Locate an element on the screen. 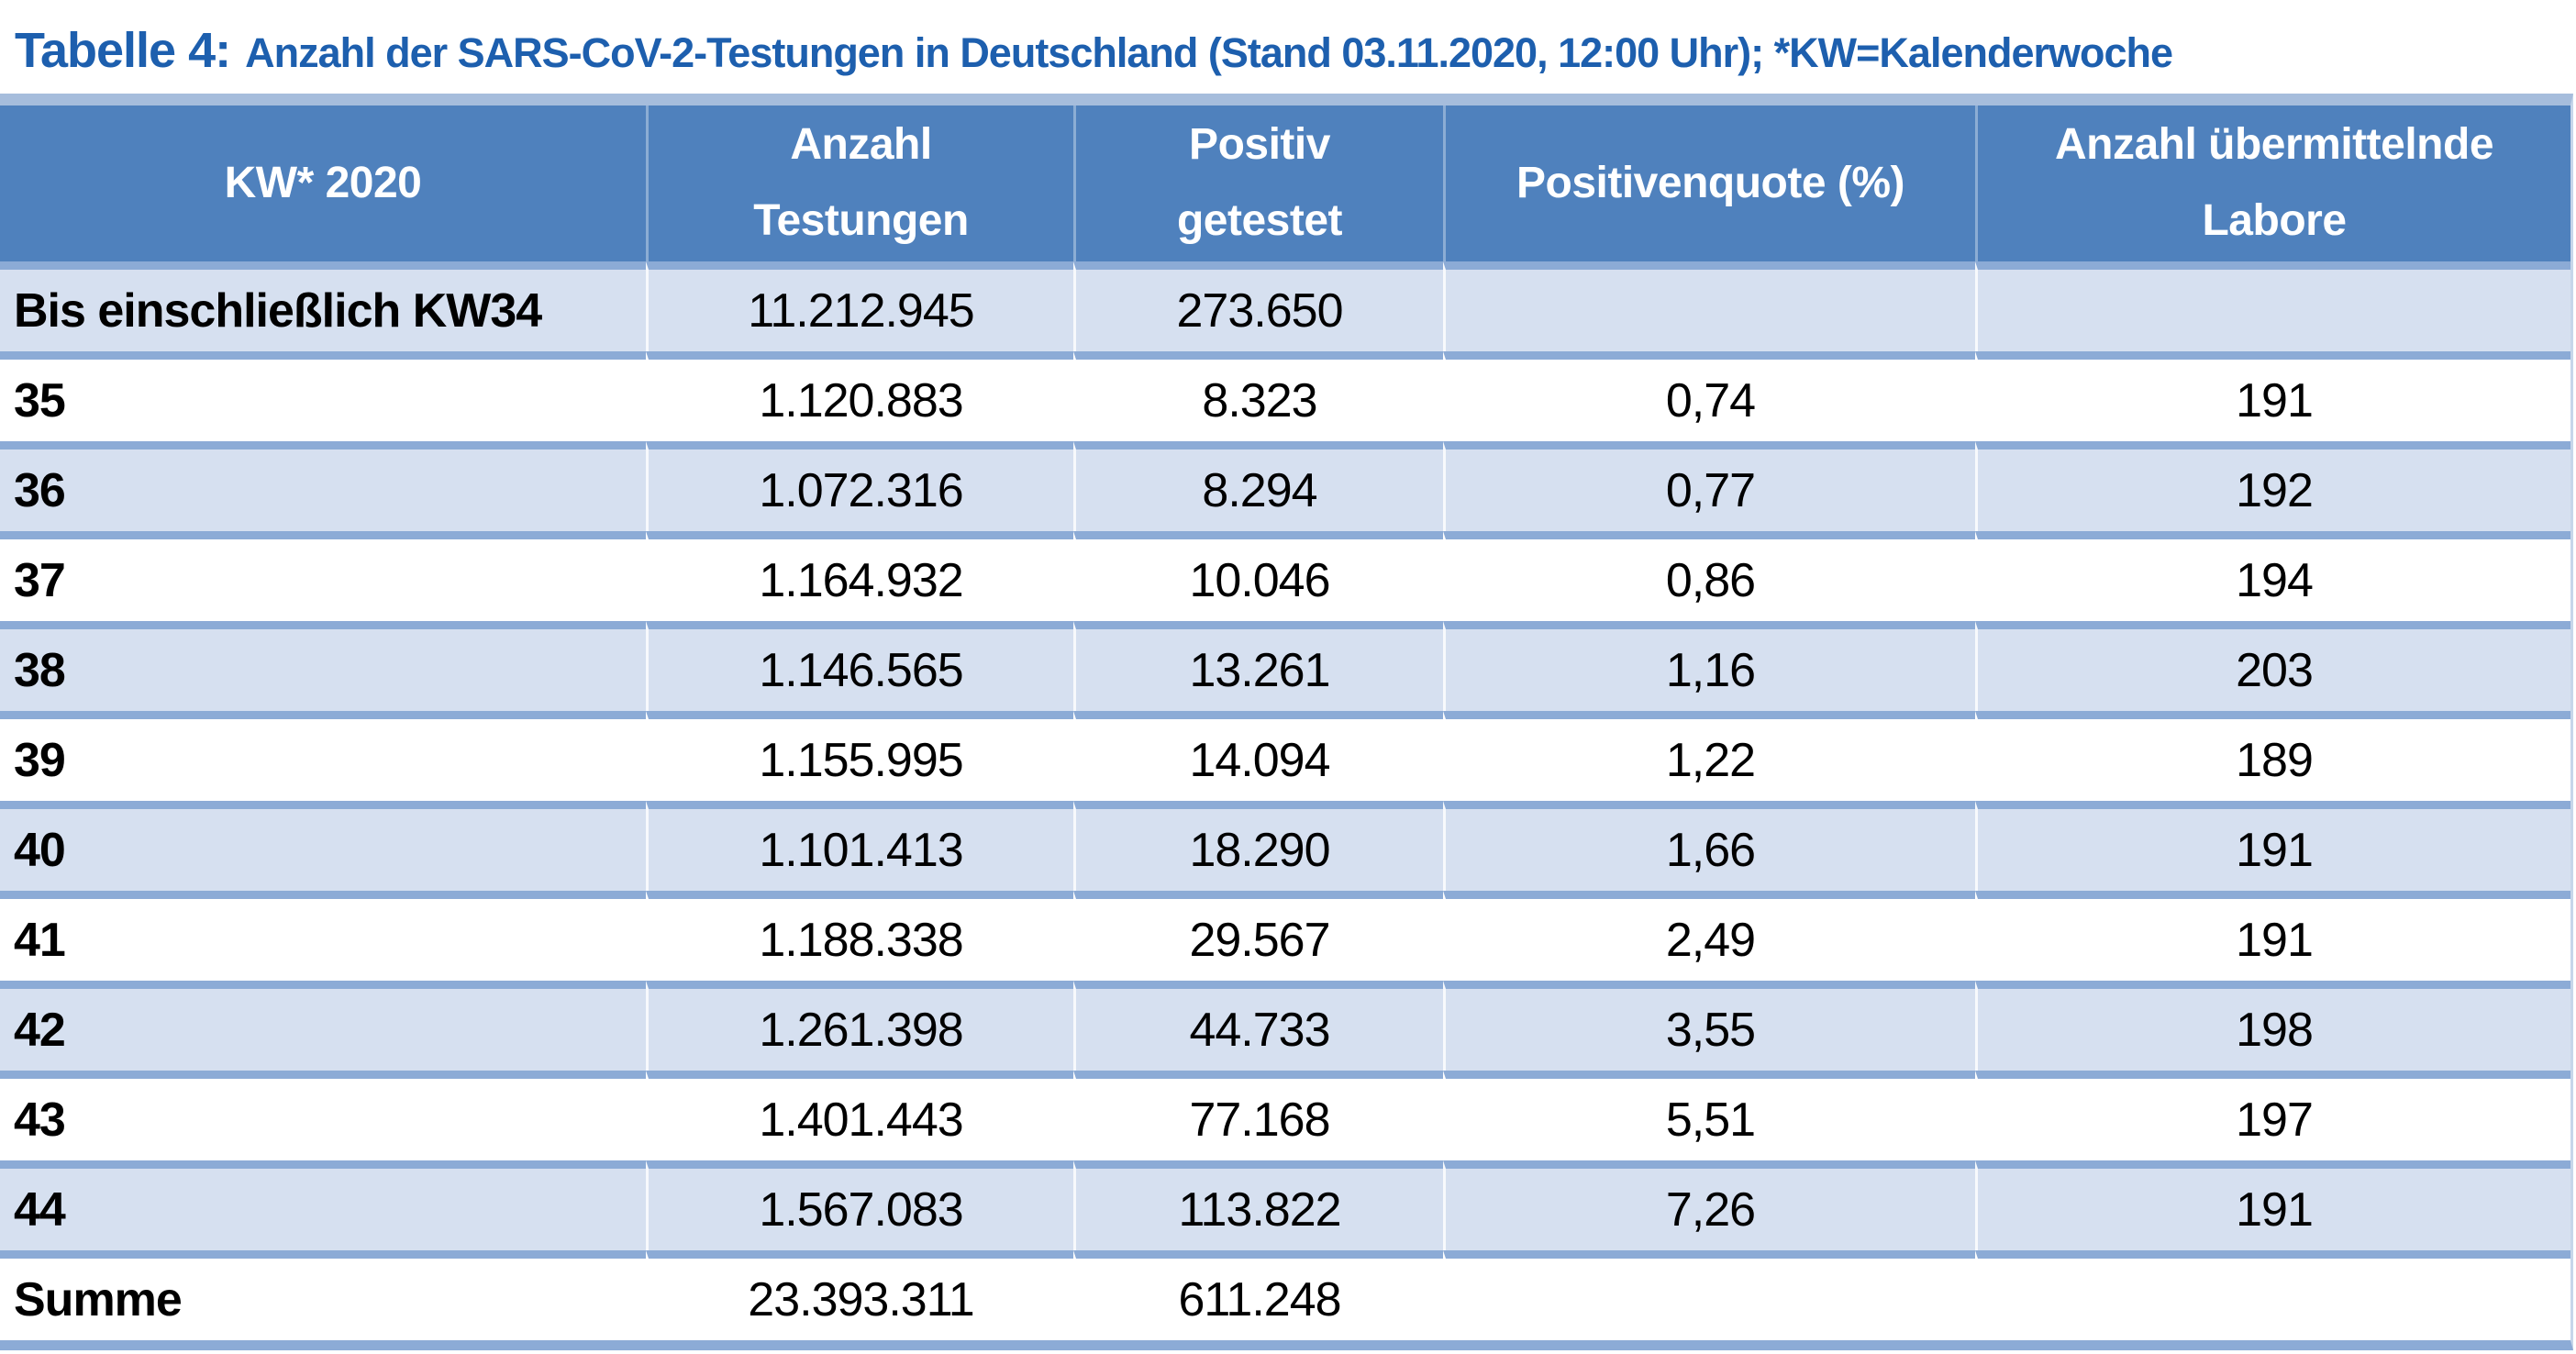 This screenshot has width=2576, height=1354. column-header-quote: Positivenquote (%) is located at coordinates (1709, 183).